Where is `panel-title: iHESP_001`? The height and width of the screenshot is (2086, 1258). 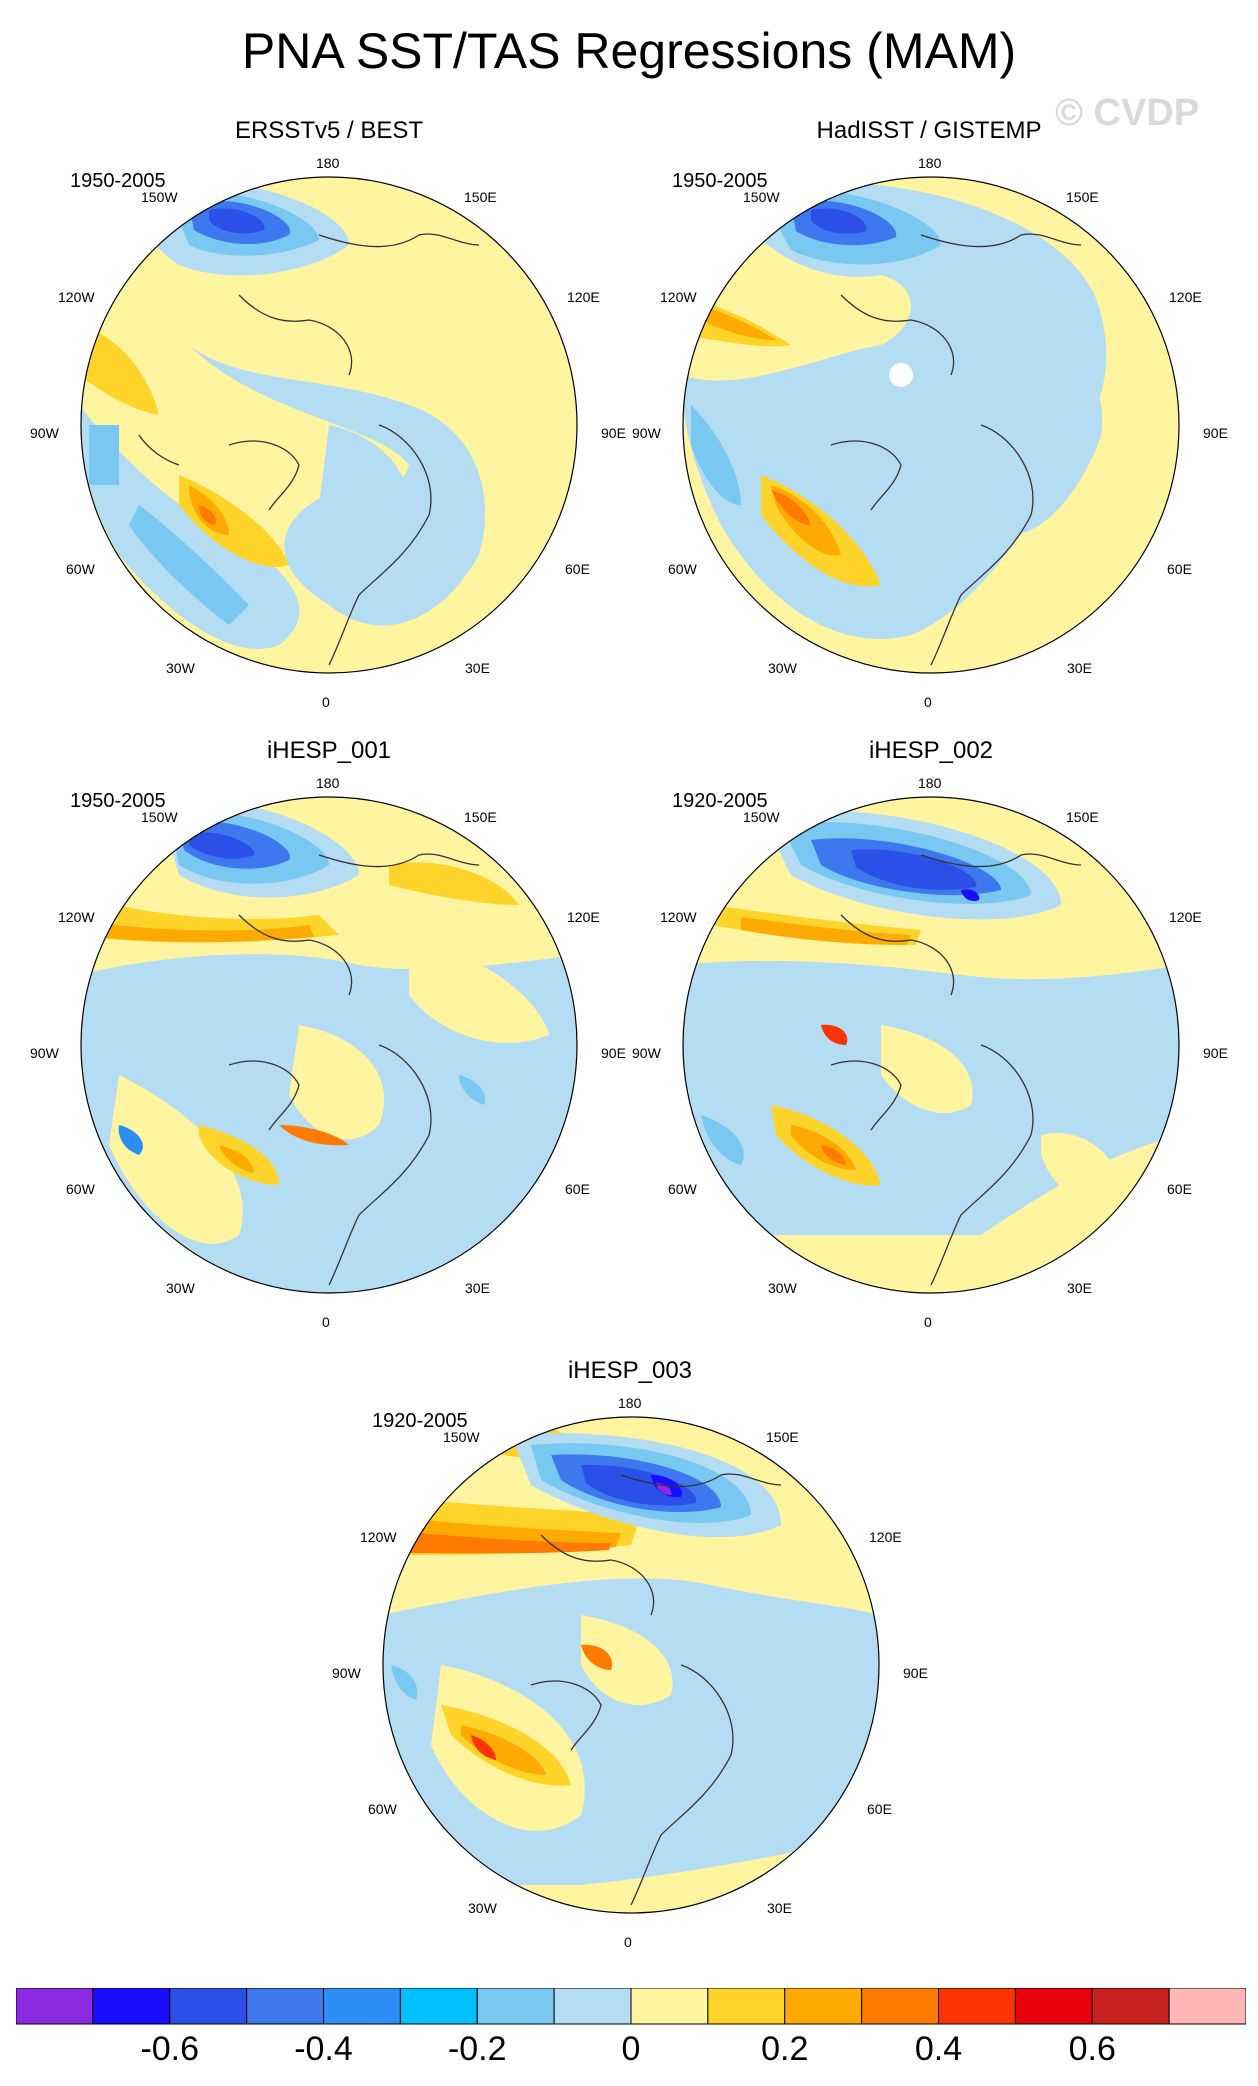
panel-title: iHESP_001 is located at coordinates (329, 750).